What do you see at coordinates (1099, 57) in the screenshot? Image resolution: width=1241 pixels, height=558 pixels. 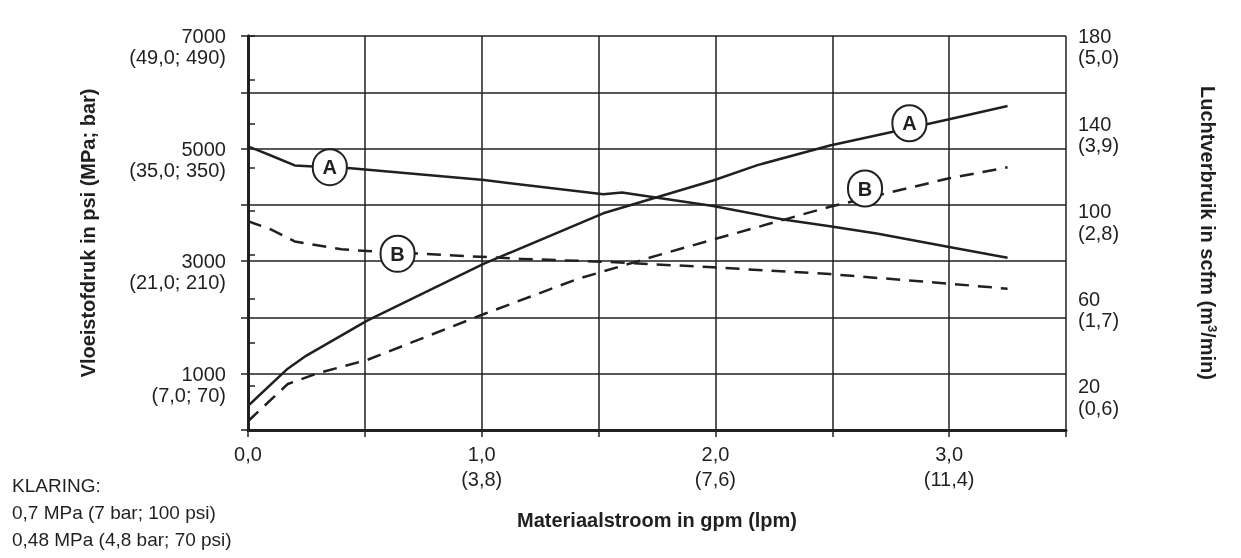 I see `y3-tick-label: (5,0)` at bounding box center [1099, 57].